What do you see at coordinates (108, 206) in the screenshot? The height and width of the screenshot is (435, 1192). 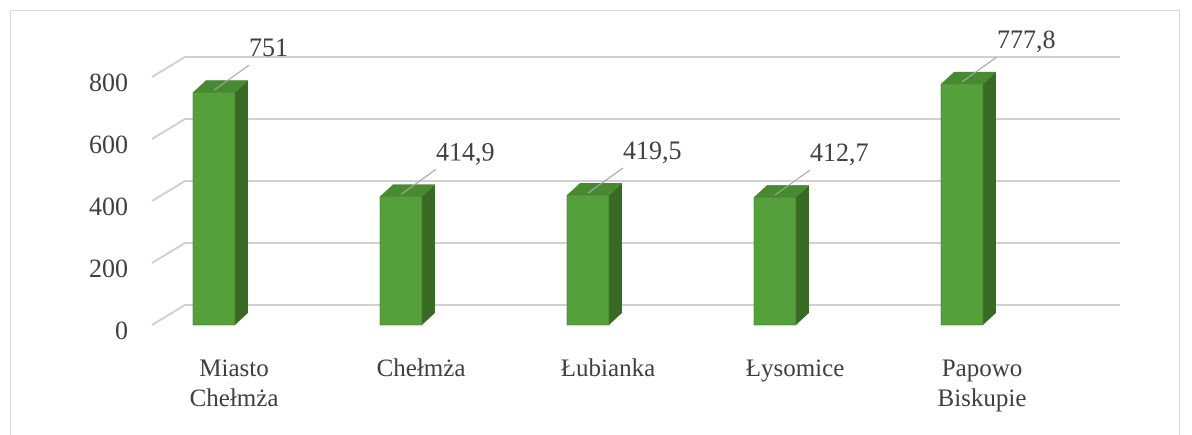 I see `y-tick-label: 400` at bounding box center [108, 206].